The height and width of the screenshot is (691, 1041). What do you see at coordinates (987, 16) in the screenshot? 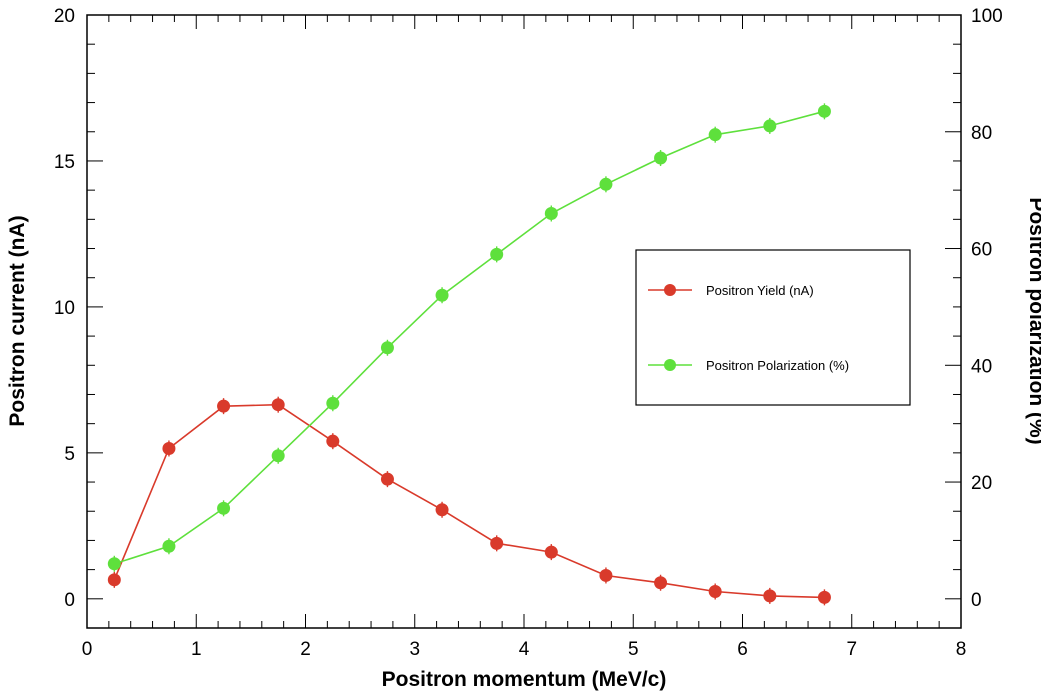
I see `y2-tick-label: 100` at bounding box center [987, 16].